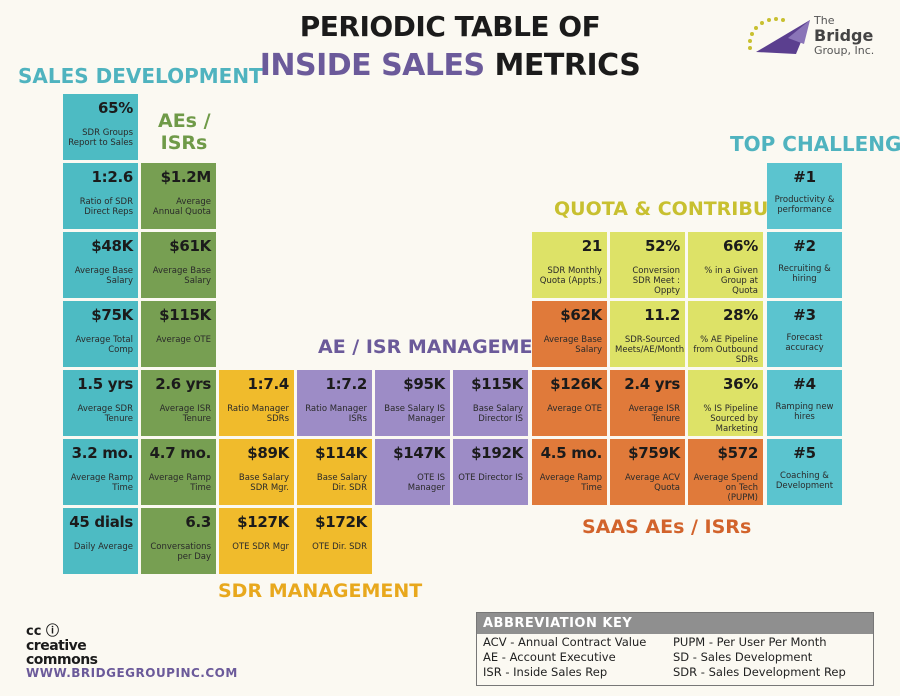 The width and height of the screenshot is (900, 696). I want to click on tile-is-manager-ote: $147K OTE IS Manager, so click(412, 472).